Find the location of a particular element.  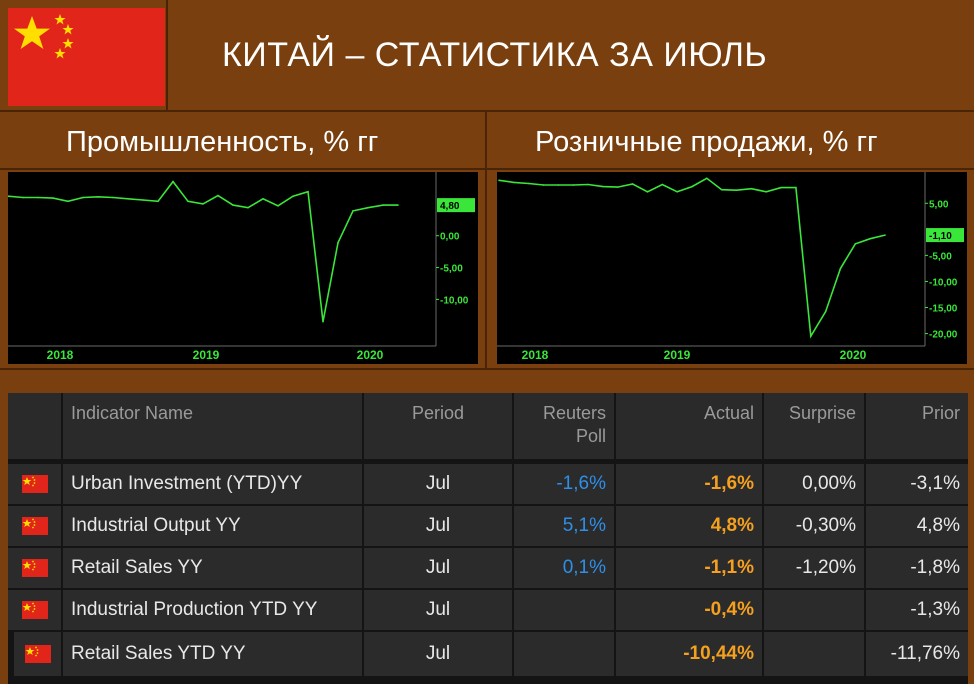

china-flag-stars is located at coordinates (44, 36).